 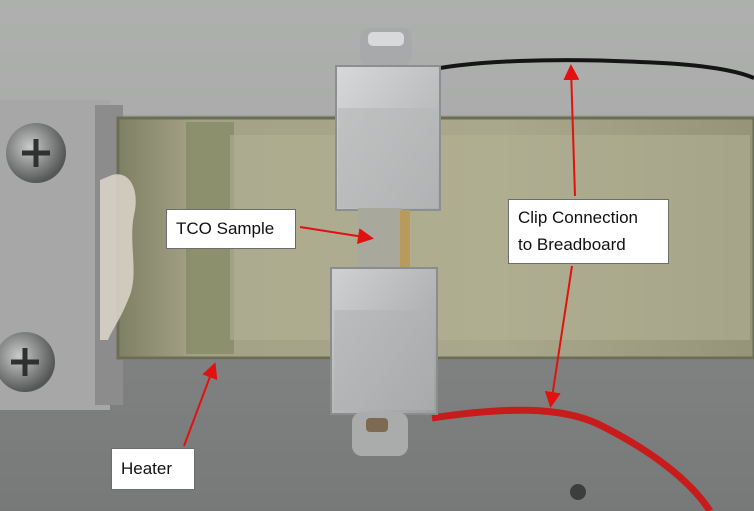 What do you see at coordinates (586, 69) in the screenshot?
I see `black-wire` at bounding box center [586, 69].